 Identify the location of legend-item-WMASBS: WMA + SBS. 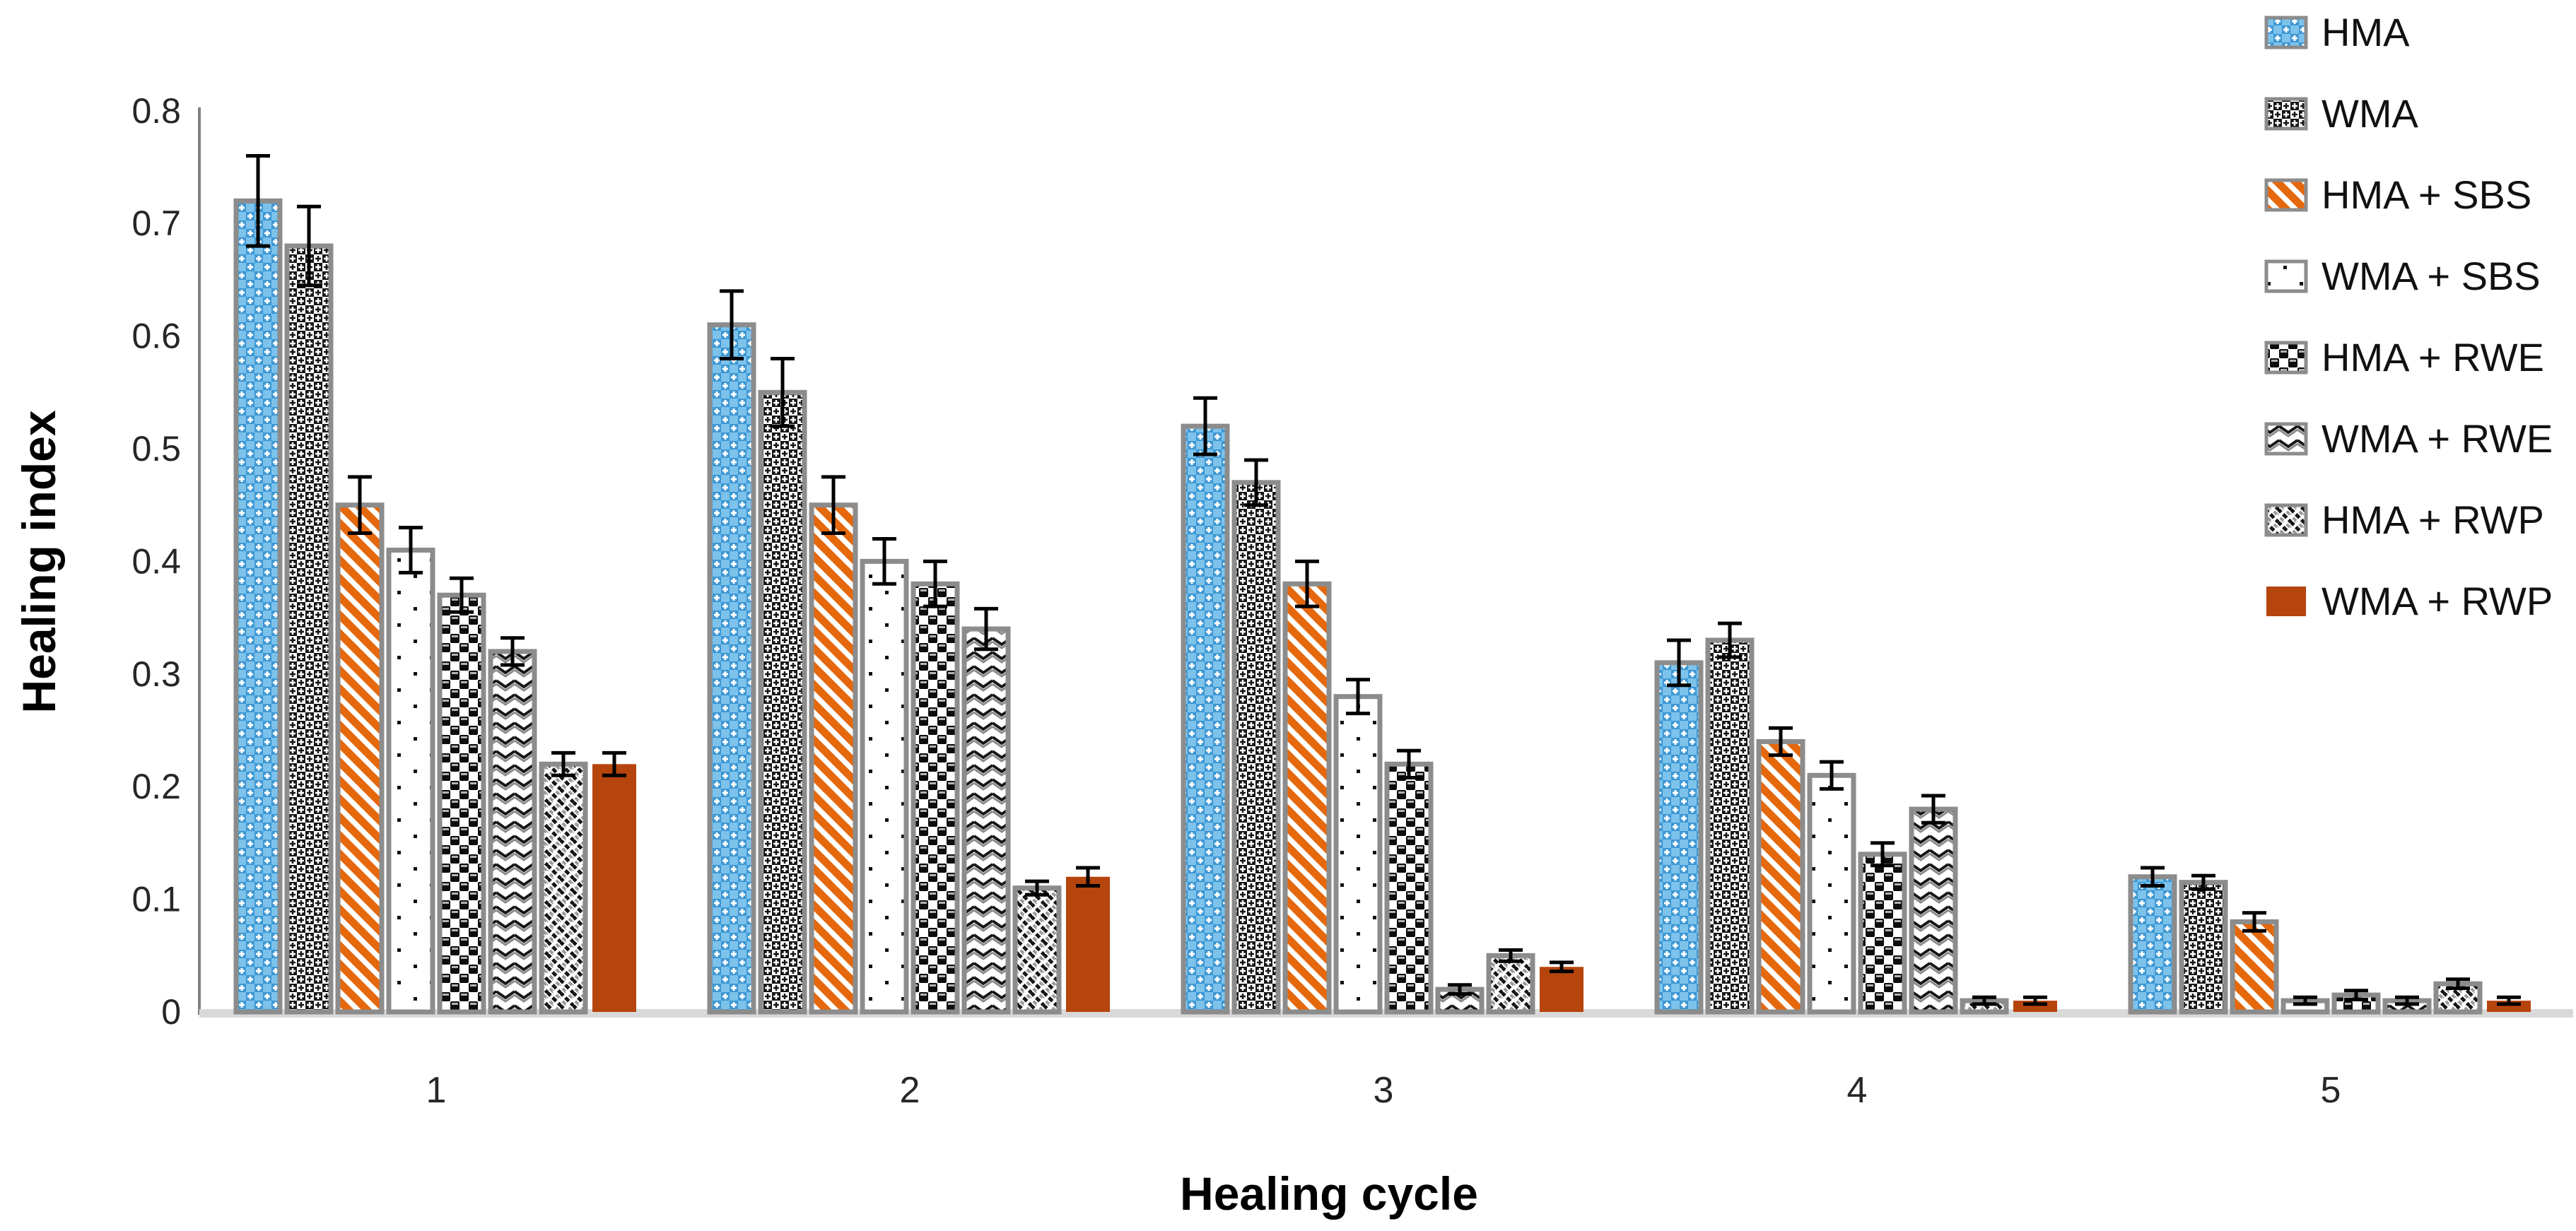
(2402, 276).